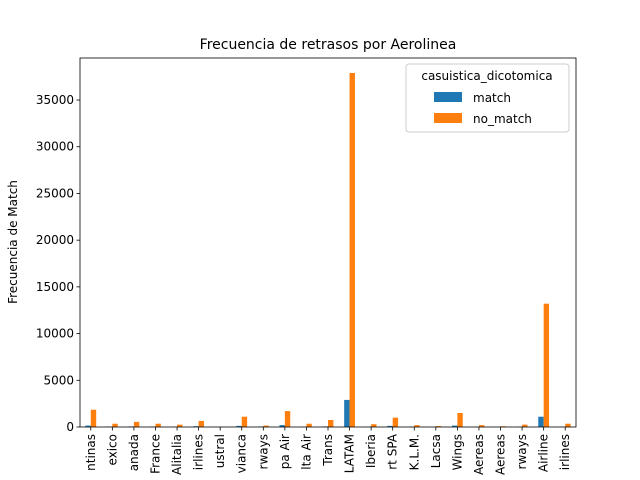 The width and height of the screenshot is (640, 480). I want to click on x-tick-label: rt SPA, so click(393, 451).